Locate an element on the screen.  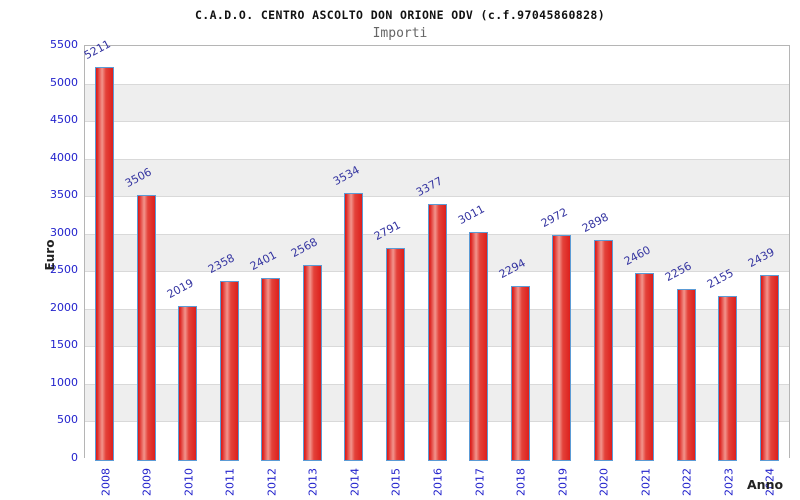
y-tick-label: 1500 is located at coordinates (64, 345).